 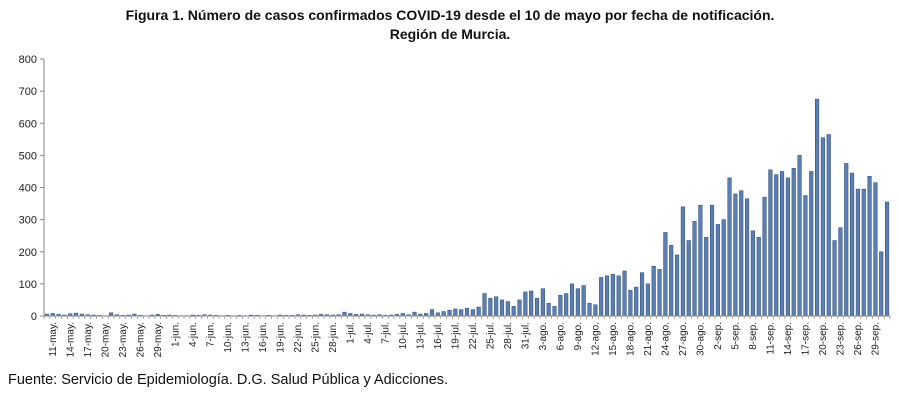 I want to click on y-tick-label: 0, so click(x=34, y=317).